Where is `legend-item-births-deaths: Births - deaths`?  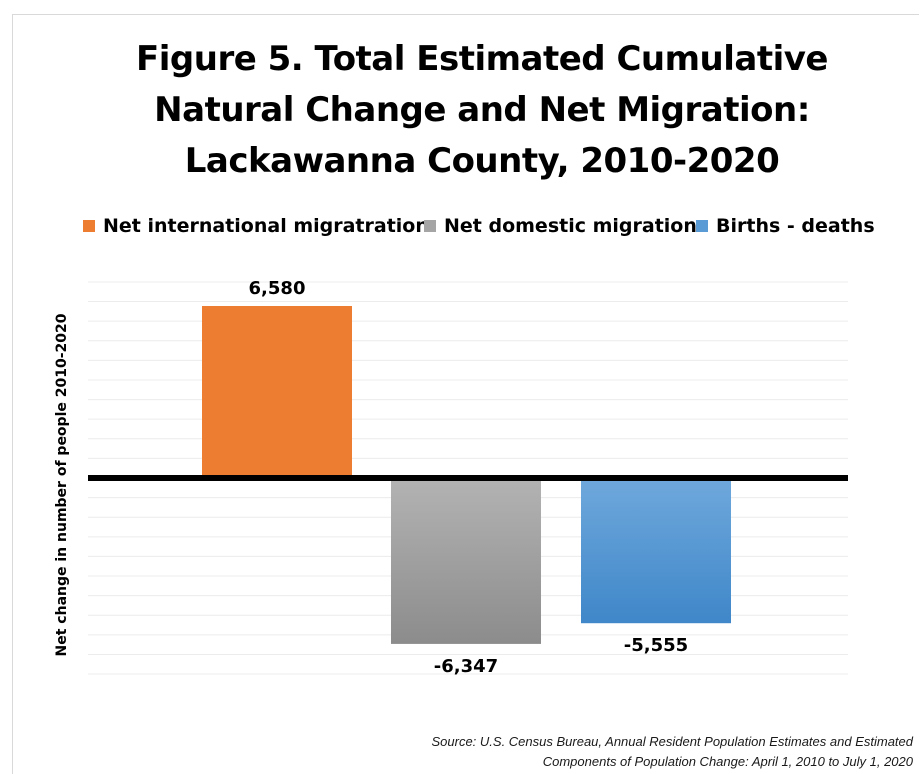 legend-item-births-deaths: Births - deaths is located at coordinates (785, 226).